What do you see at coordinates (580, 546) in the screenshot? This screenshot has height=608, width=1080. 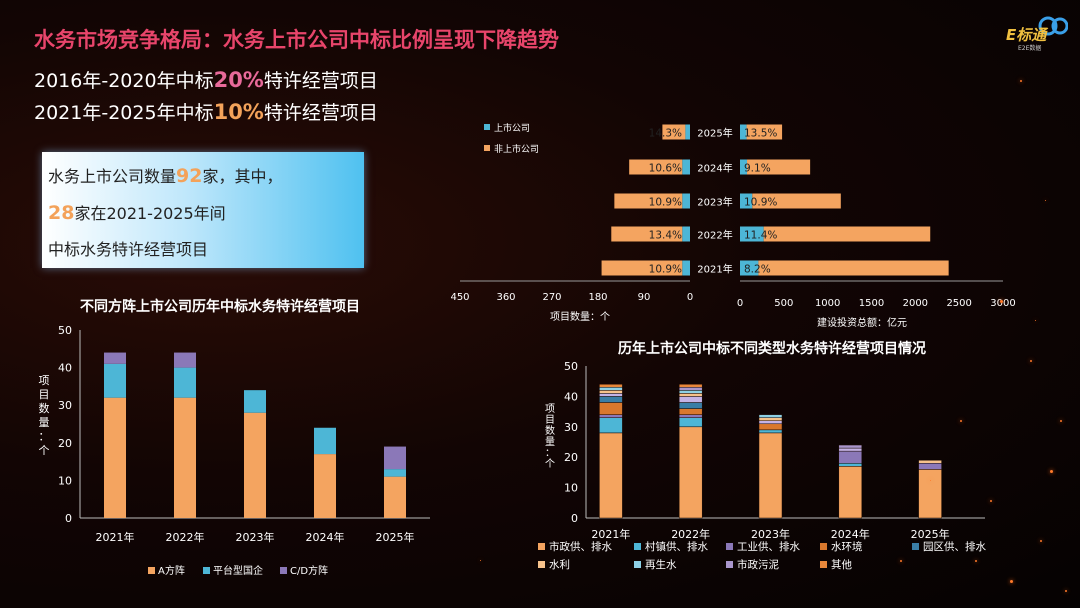 I see `legend-label: 市政供、排水` at bounding box center [580, 546].